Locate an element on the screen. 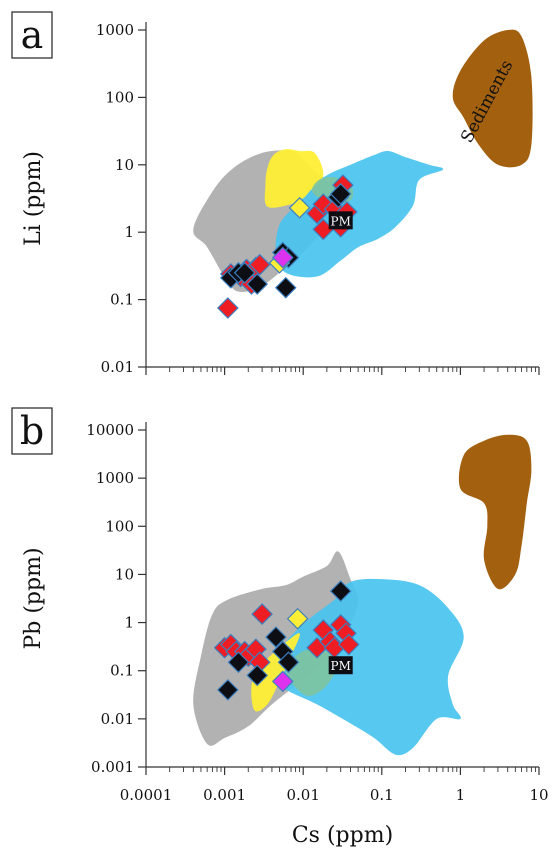 This screenshot has height=860, width=553. x-axis-title: Cs (ppm) is located at coordinates (342, 835).